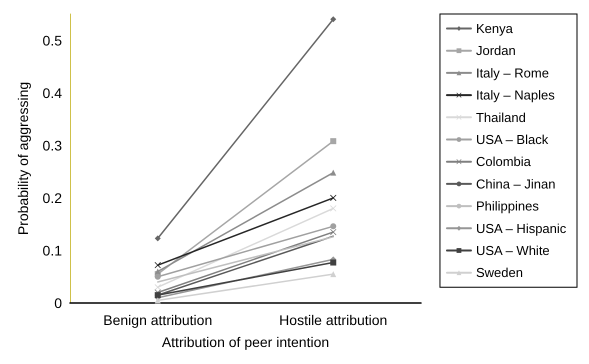 The width and height of the screenshot is (589, 364). Describe the element at coordinates (501, 117) in the screenshot. I see `legend-label: Thailand` at that location.